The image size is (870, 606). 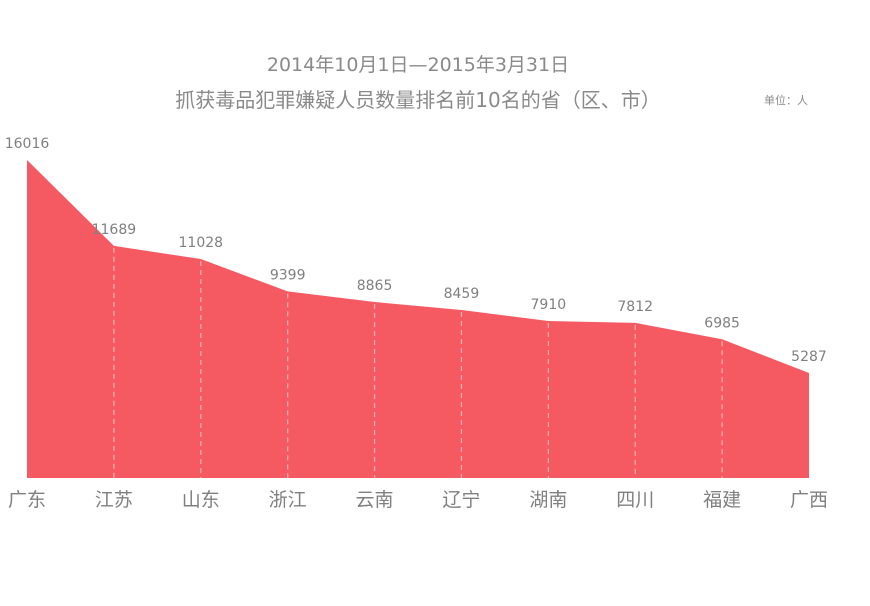 What do you see at coordinates (201, 243) in the screenshot?
I see `data-label: 11028` at bounding box center [201, 243].